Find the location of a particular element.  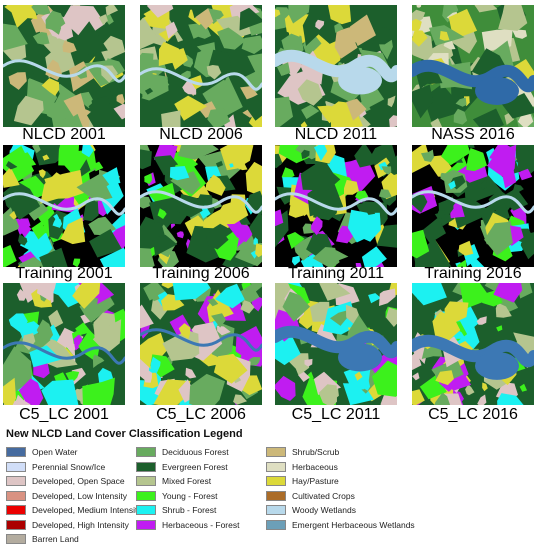

legend-label: Barren Land is located at coordinates (55, 539).